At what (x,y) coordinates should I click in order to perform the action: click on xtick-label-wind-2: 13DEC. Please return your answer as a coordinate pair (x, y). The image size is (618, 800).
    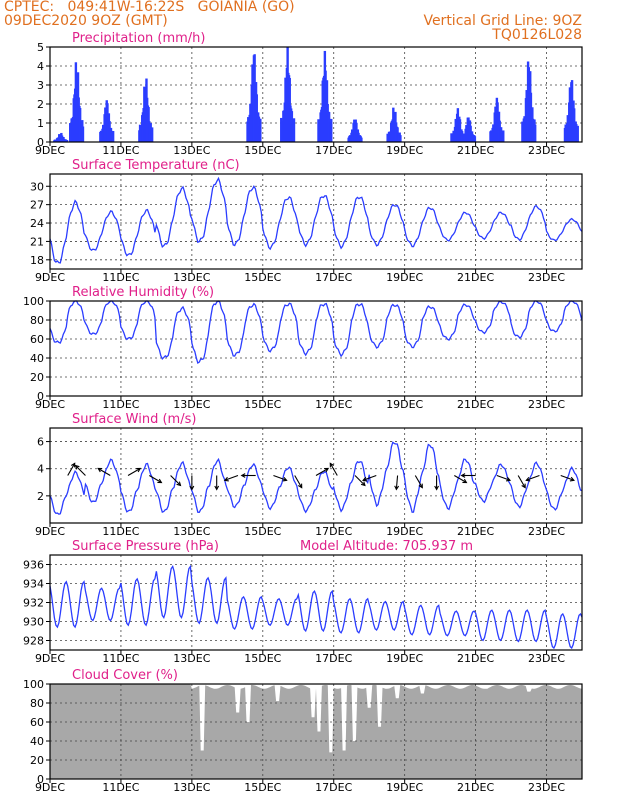
    Looking at the image, I should click on (191, 531).